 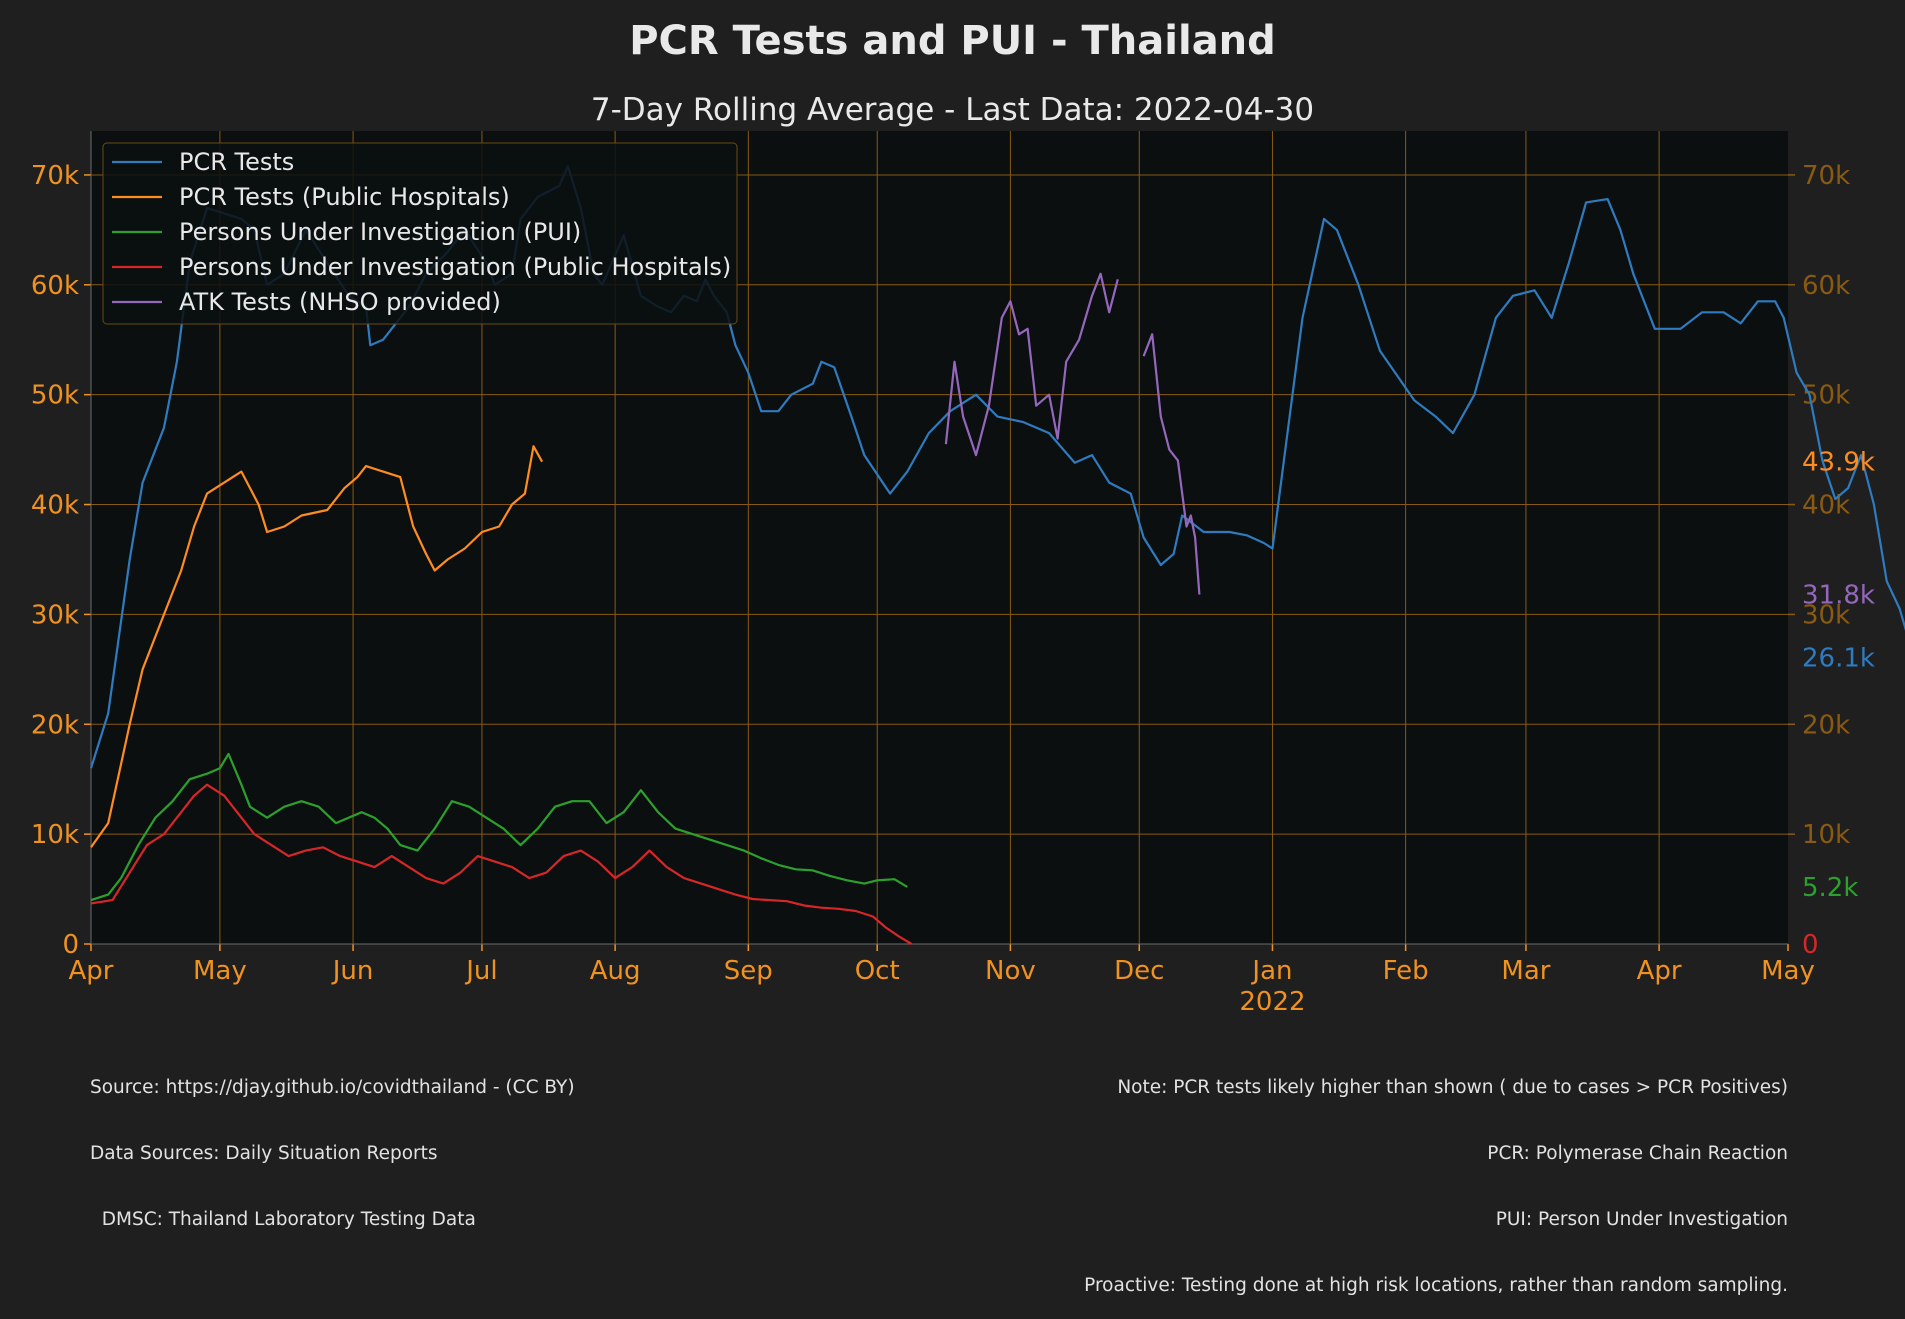 I want to click on legend-entry: ATK Tests (NHSO provided), so click(x=340, y=302).